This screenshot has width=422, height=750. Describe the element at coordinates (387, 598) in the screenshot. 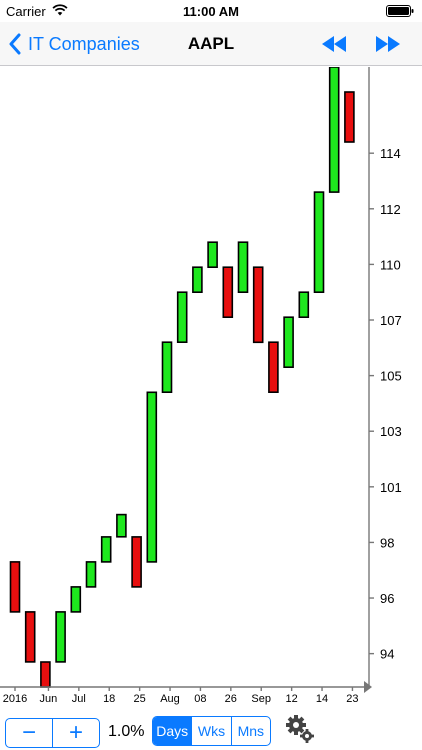

I see `y-tick-label: 96` at that location.